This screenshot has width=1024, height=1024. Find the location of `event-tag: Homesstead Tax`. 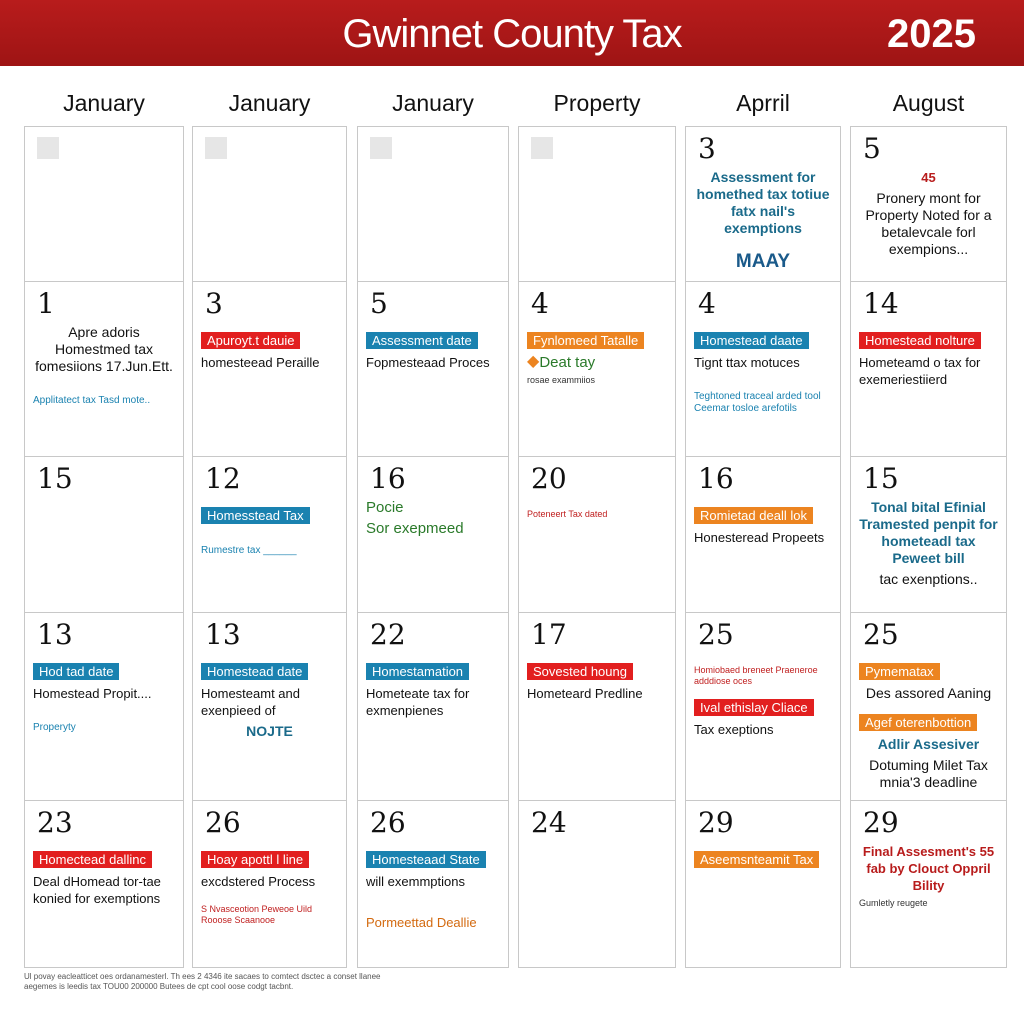

event-tag: Homesstead Tax is located at coordinates (255, 515).